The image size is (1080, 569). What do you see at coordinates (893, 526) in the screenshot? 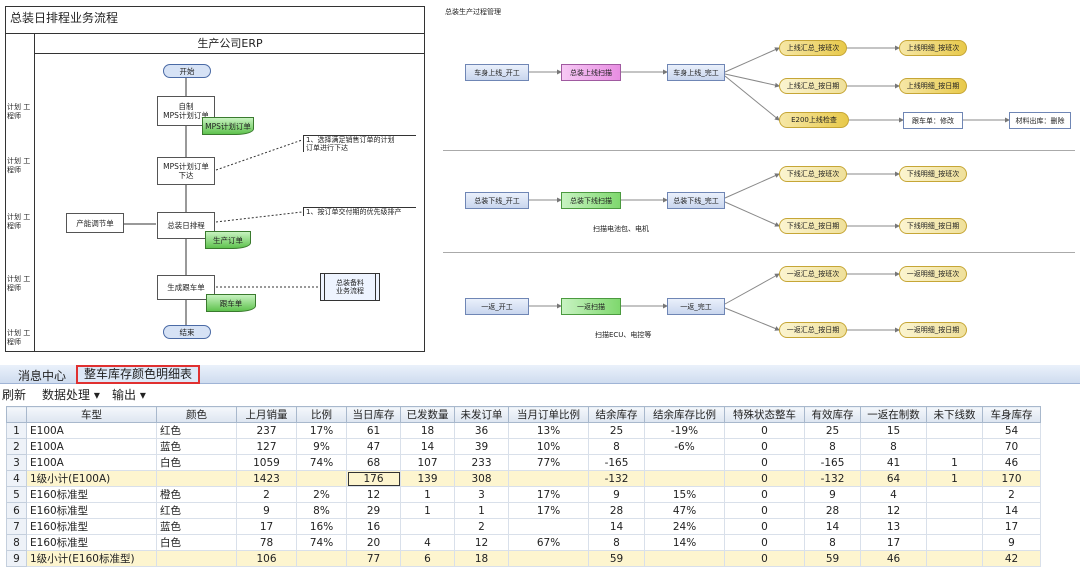
I see `table-cell: 13` at bounding box center [893, 526].